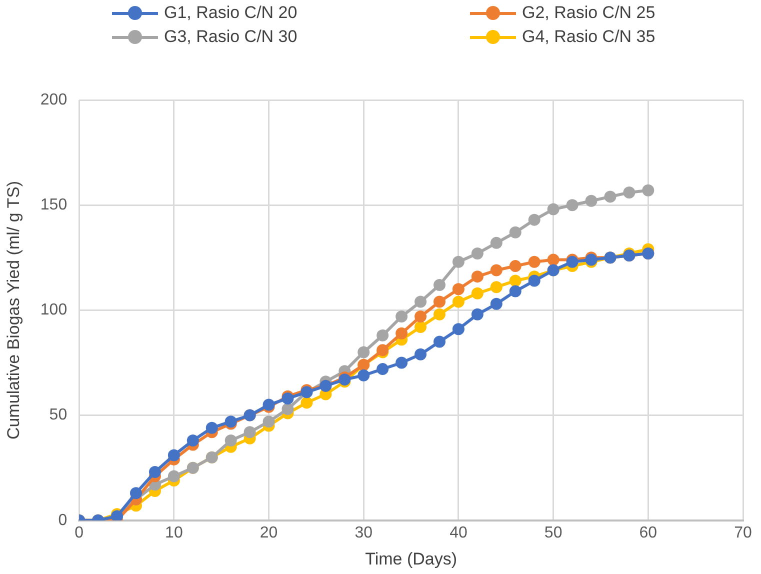 Image resolution: width=761 pixels, height=574 pixels. Describe the element at coordinates (411, 558) in the screenshot. I see `x-axis-title: Time (Days)` at that location.